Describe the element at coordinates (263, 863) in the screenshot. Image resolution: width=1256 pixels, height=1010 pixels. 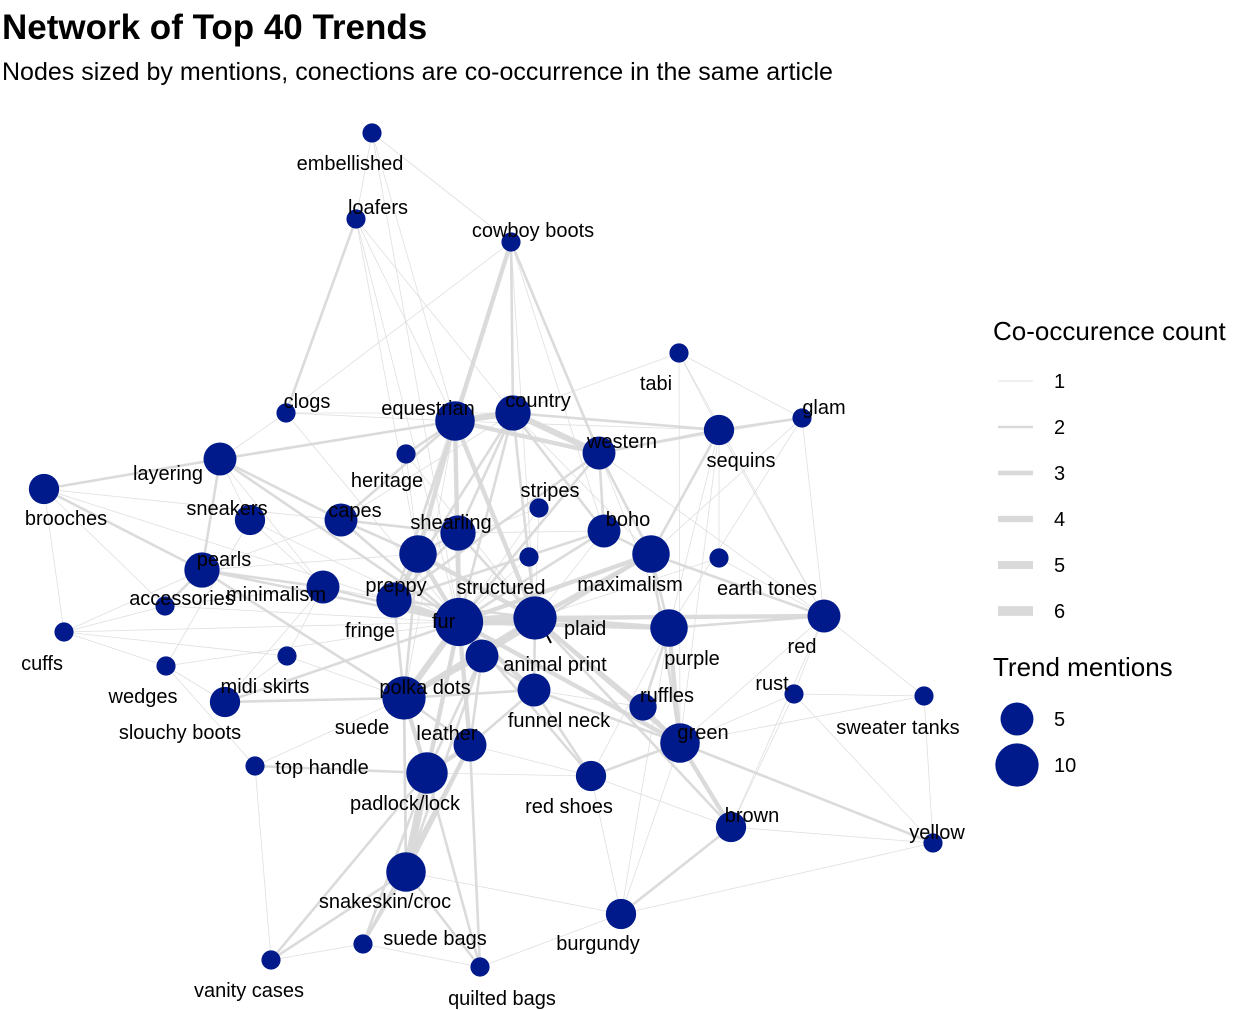
I see `edge-top-handle--vanity-cases` at that location.